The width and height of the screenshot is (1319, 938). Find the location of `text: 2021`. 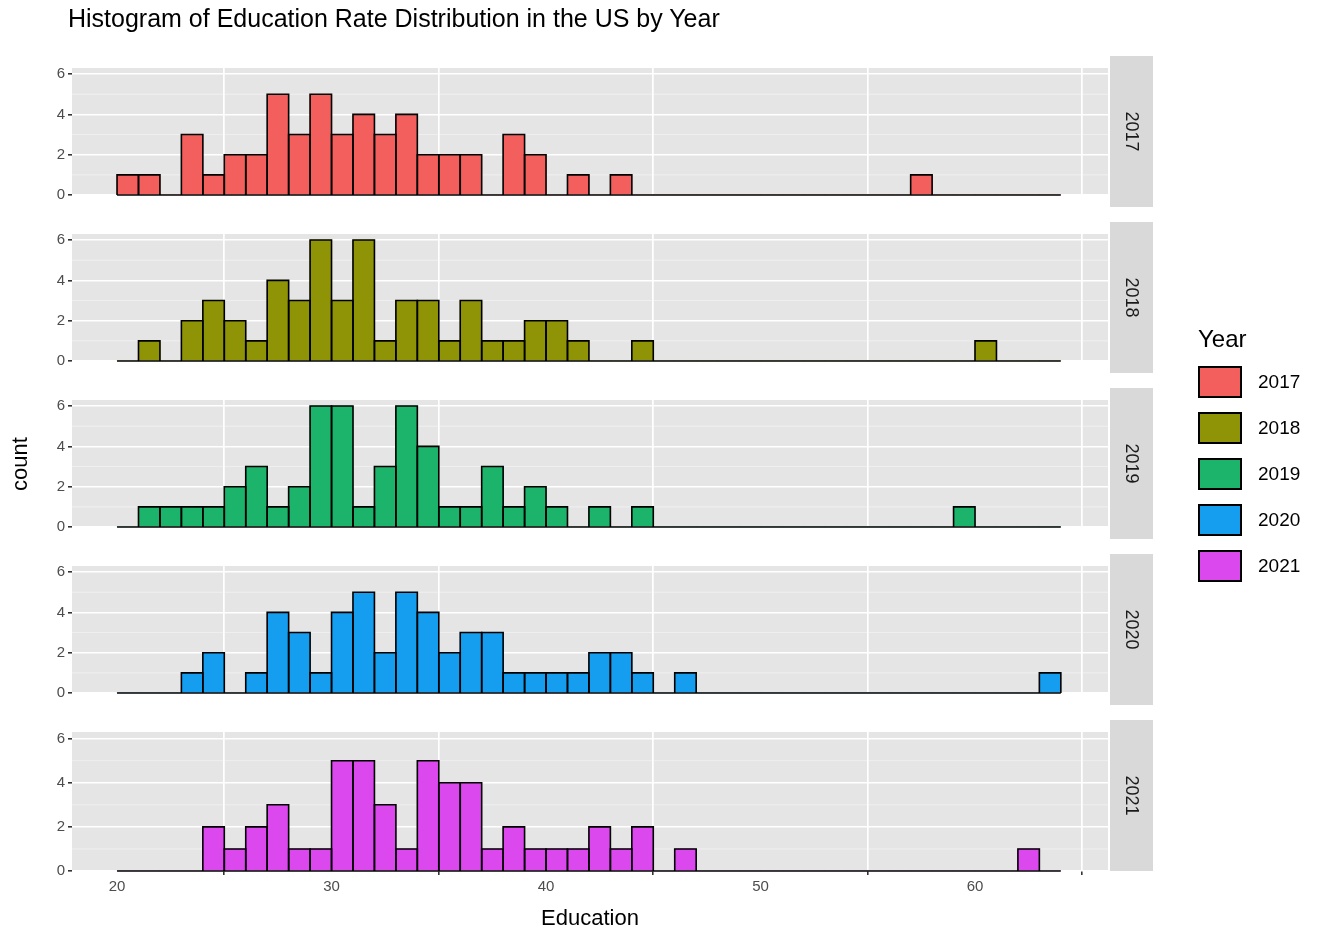

text: 2021 is located at coordinates (1131, 795).